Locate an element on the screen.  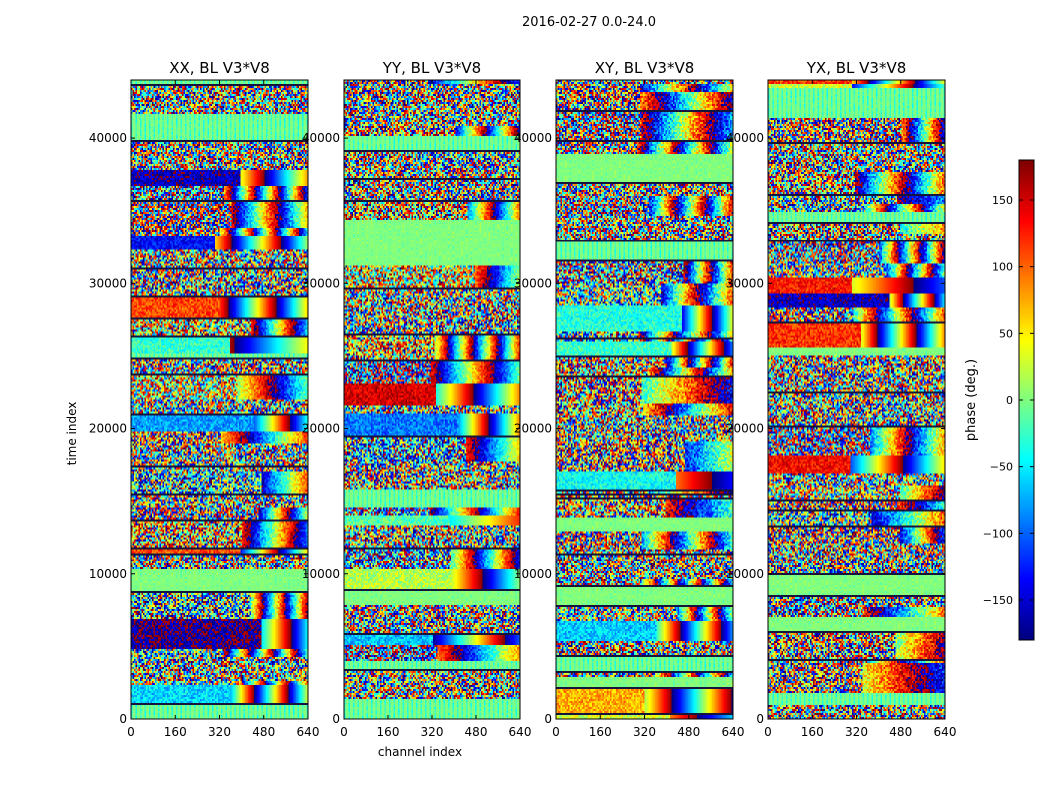
colorbar-tick-label: 0 is located at coordinates (1009, 400).